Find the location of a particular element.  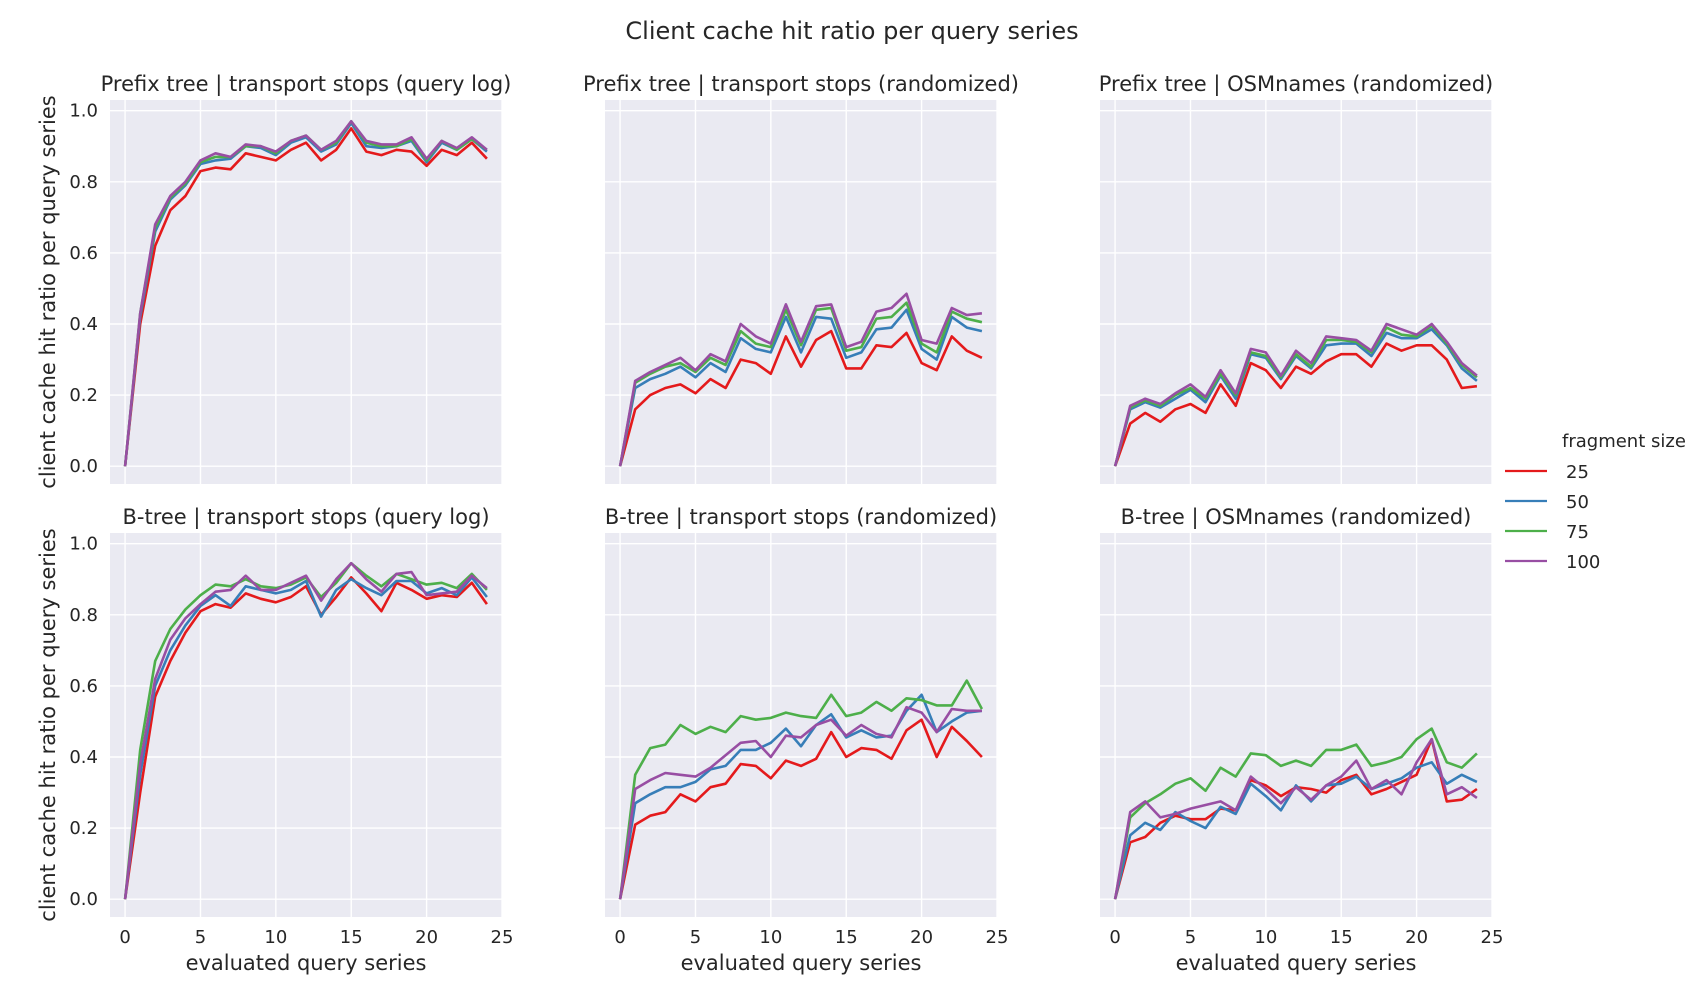

legend: fragment size 25 50 75 100 is located at coordinates (1595, 502).